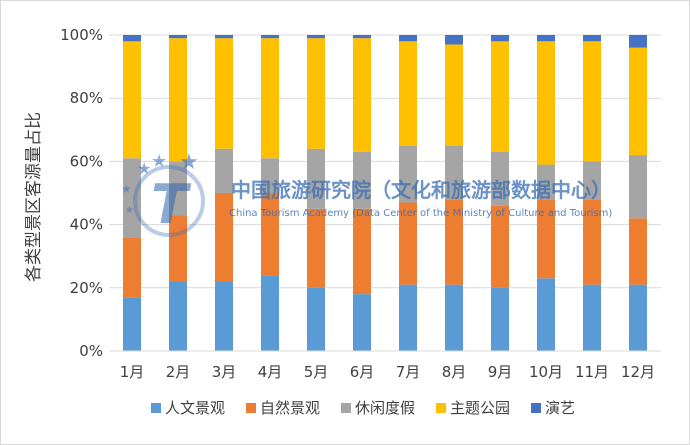  Describe the element at coordinates (132, 372) in the screenshot. I see `x-tick-label: 1月` at that location.